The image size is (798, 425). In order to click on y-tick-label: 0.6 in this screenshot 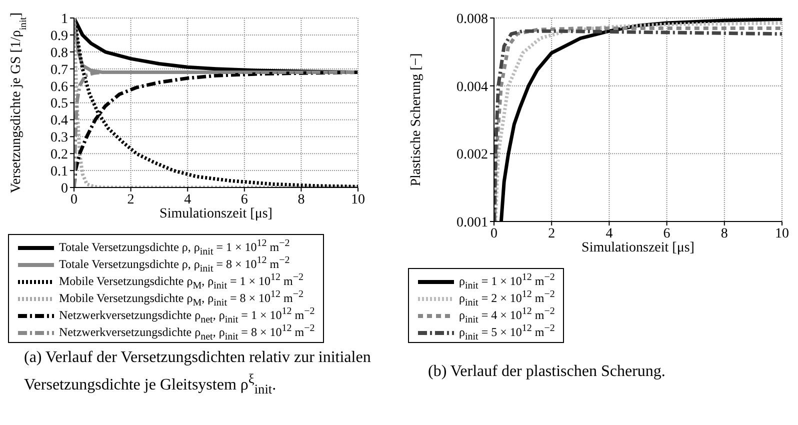, I will do `click(59, 87)`.